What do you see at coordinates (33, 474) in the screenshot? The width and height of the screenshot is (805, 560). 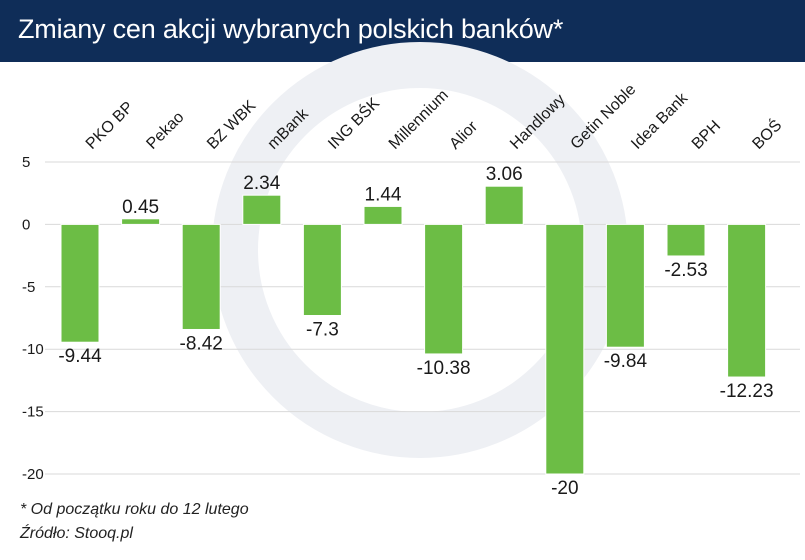 I see `y-tick-label: -20` at bounding box center [33, 474].